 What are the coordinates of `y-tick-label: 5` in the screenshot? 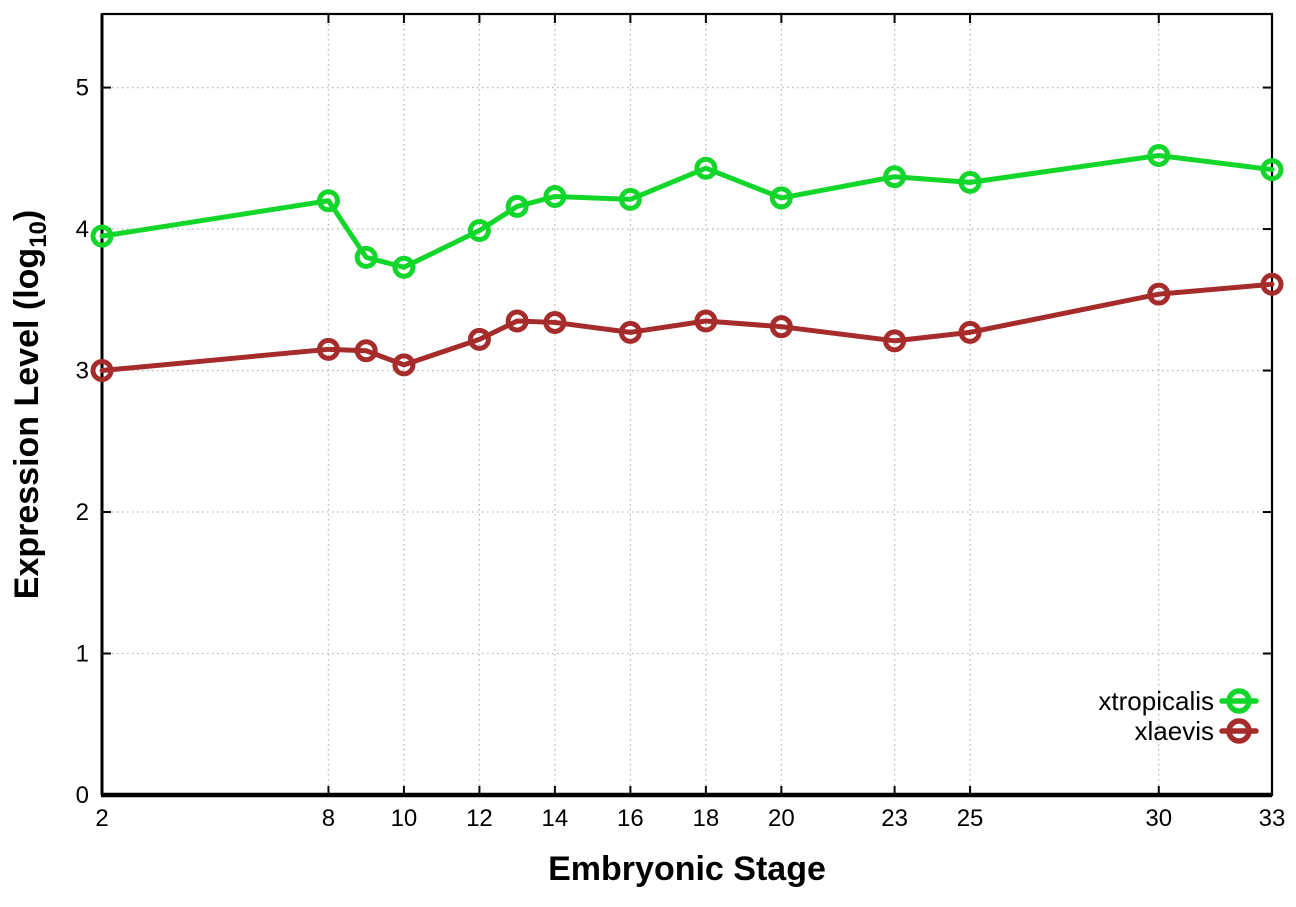 It's located at (82, 88).